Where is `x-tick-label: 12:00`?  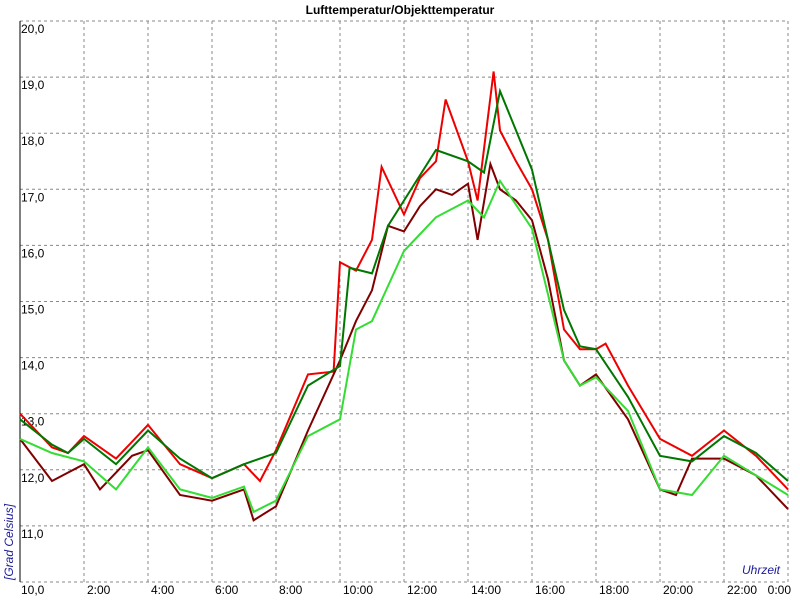 x-tick-label: 12:00 is located at coordinates (422, 590).